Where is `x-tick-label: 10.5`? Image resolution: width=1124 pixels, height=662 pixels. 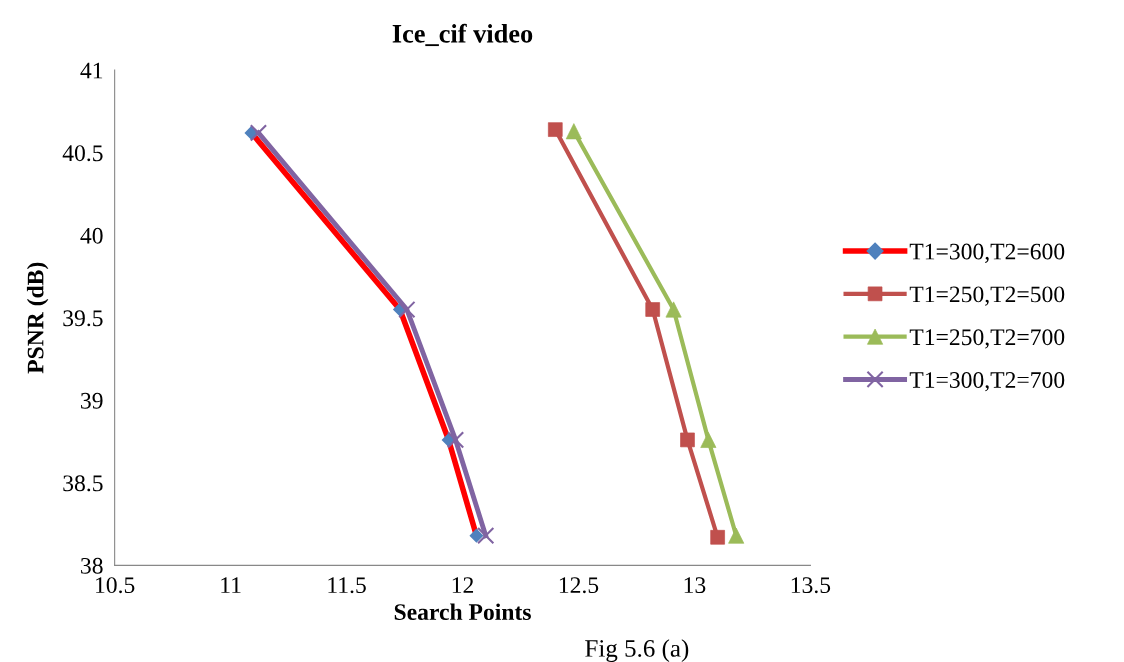 x-tick-label: 10.5 is located at coordinates (115, 585).